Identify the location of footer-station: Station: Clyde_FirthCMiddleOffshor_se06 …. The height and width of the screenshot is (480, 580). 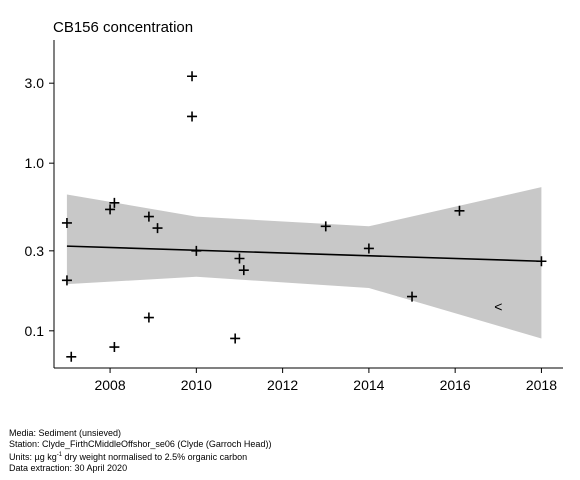
(140, 444).